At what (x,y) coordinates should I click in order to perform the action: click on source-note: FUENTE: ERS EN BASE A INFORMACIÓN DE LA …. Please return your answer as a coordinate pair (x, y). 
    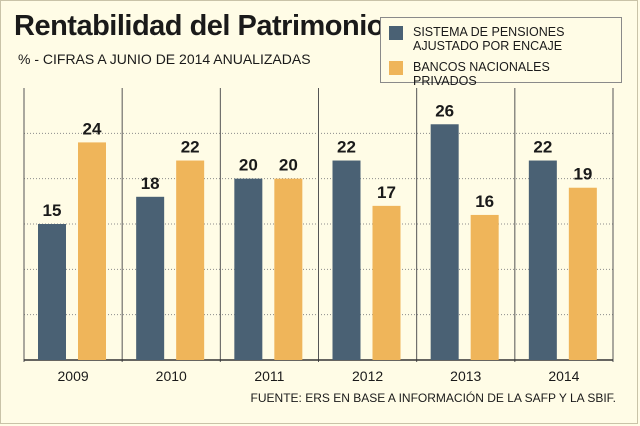
    Looking at the image, I should click on (433, 398).